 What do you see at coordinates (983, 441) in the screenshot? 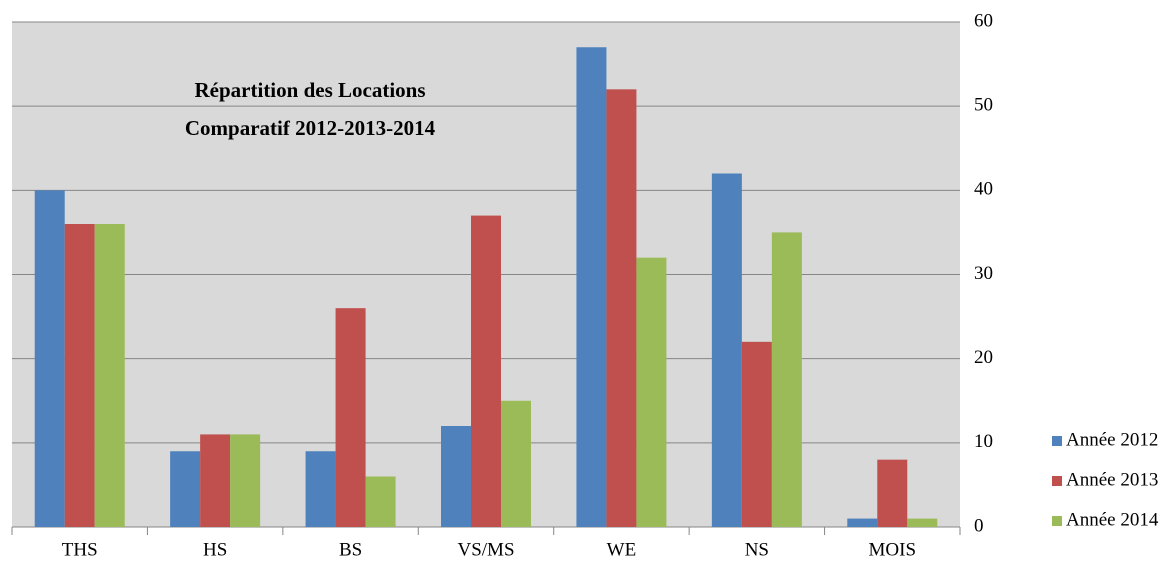
I see `y-tick-label: 10` at bounding box center [983, 441].